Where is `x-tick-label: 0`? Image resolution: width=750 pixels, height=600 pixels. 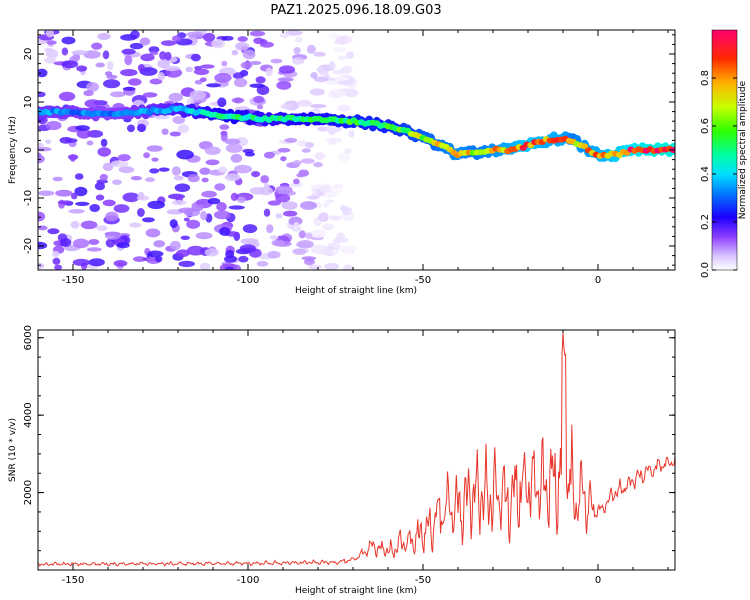
x-tick-label: 0 is located at coordinates (598, 580).